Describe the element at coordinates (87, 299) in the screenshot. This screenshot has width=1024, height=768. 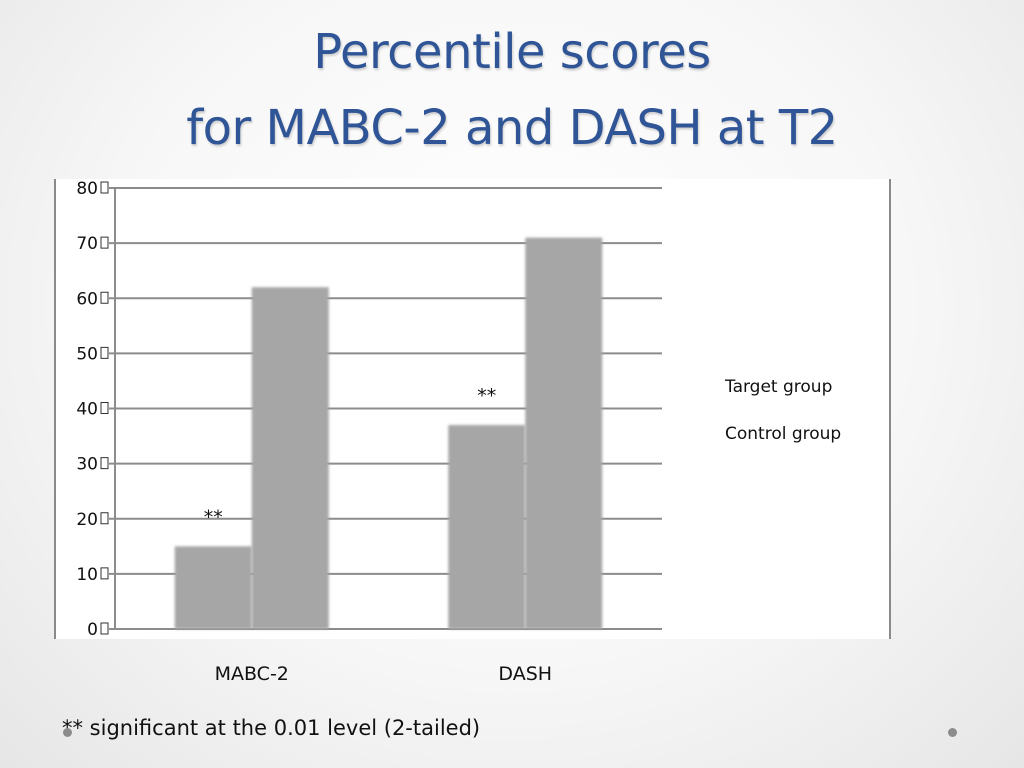
I see `y-tick-label-60: 60` at that location.